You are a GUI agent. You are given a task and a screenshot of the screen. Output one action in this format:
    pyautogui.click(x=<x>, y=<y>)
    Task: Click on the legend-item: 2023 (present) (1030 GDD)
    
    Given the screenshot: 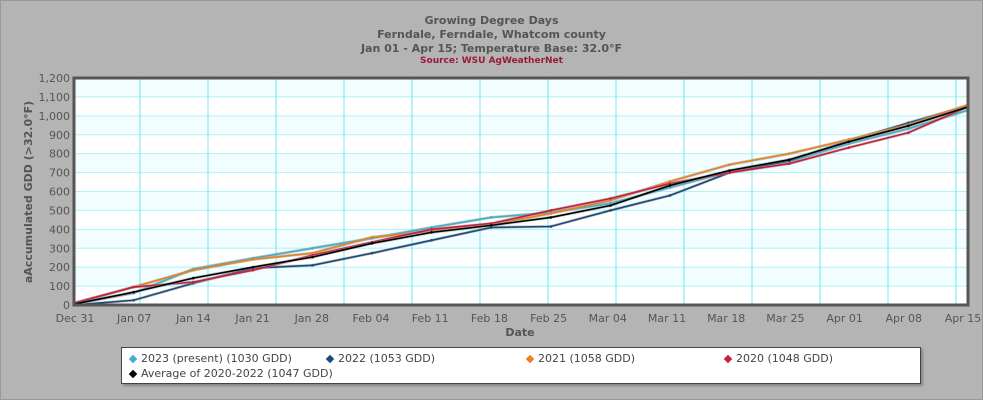 What is the action you would take?
    pyautogui.click(x=210, y=358)
    